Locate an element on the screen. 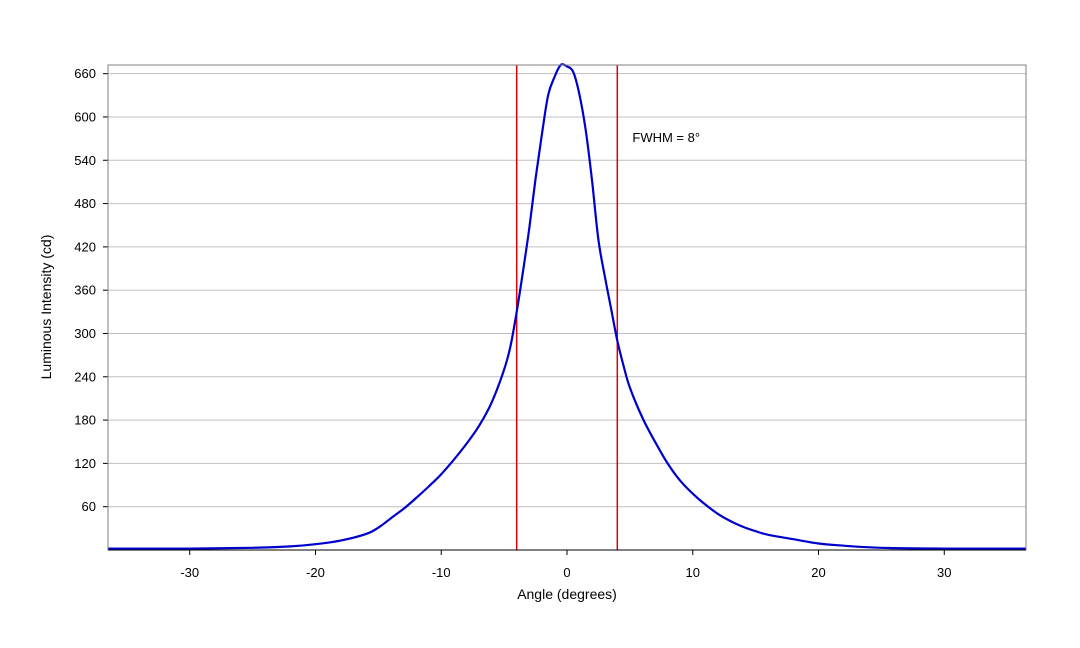 Image resolution: width=1080 pixels, height=648 pixels. x-tick-label: 0 is located at coordinates (566, 572).